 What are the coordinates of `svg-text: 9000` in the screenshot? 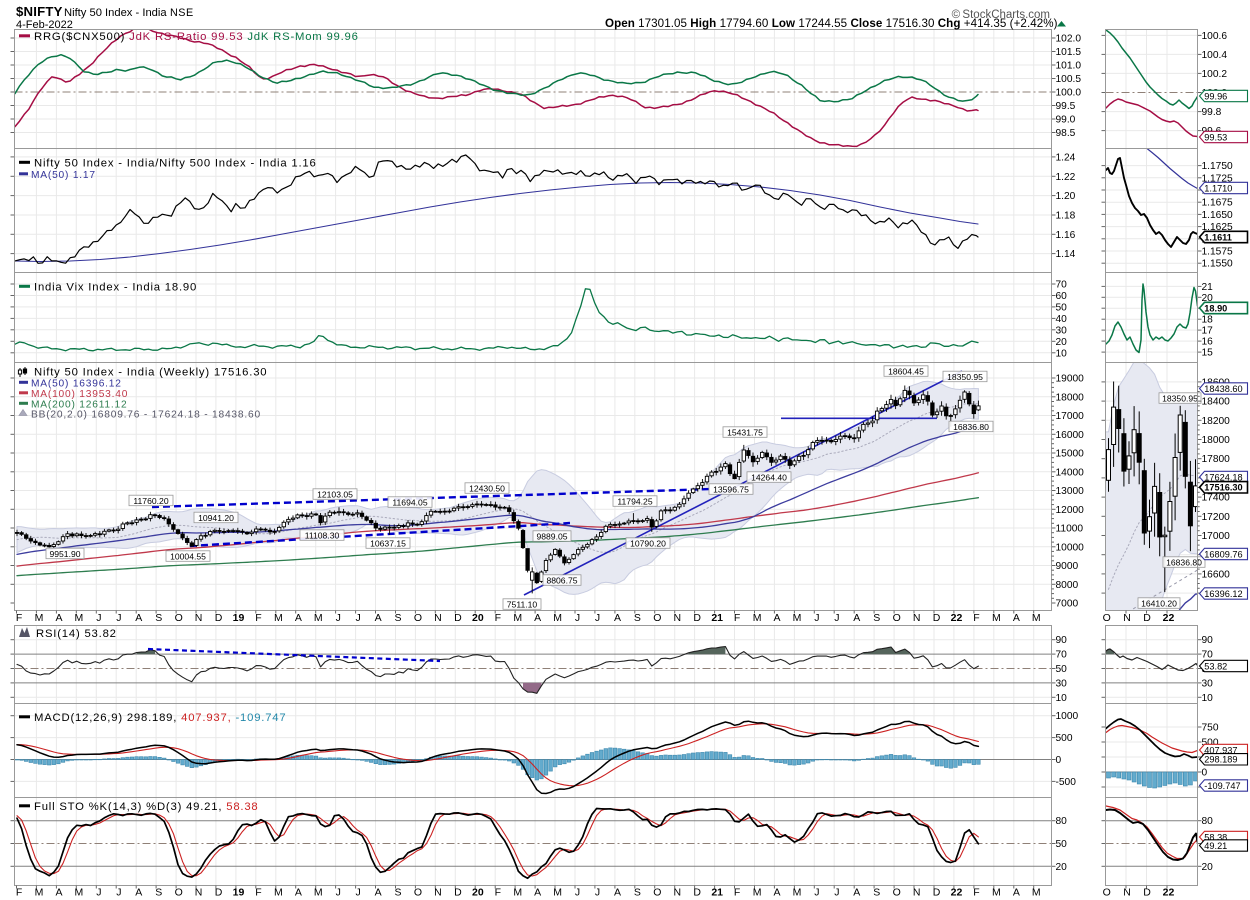 It's located at (1067, 566).